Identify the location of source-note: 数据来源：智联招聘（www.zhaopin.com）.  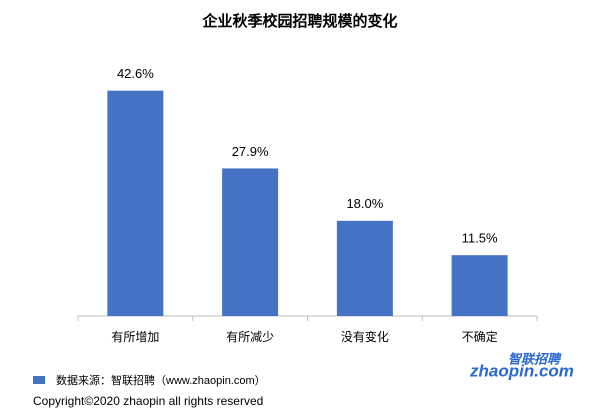
(161, 380).